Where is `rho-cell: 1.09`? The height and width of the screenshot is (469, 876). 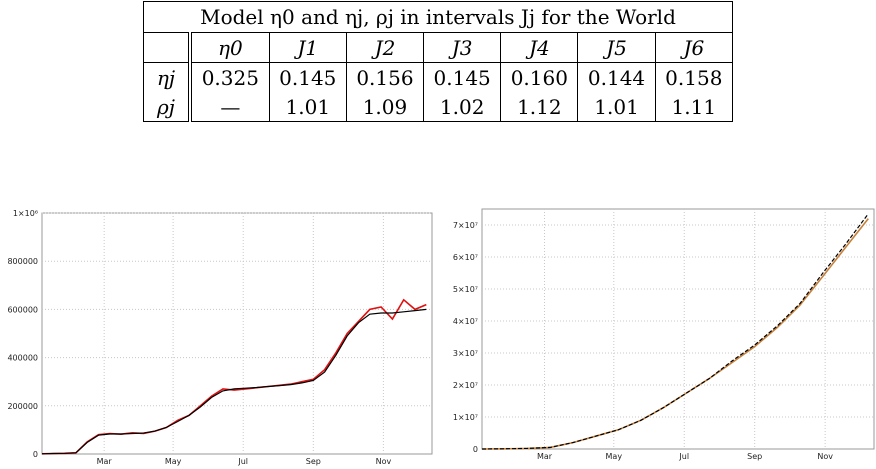
rho-cell: 1.09 is located at coordinates (385, 107).